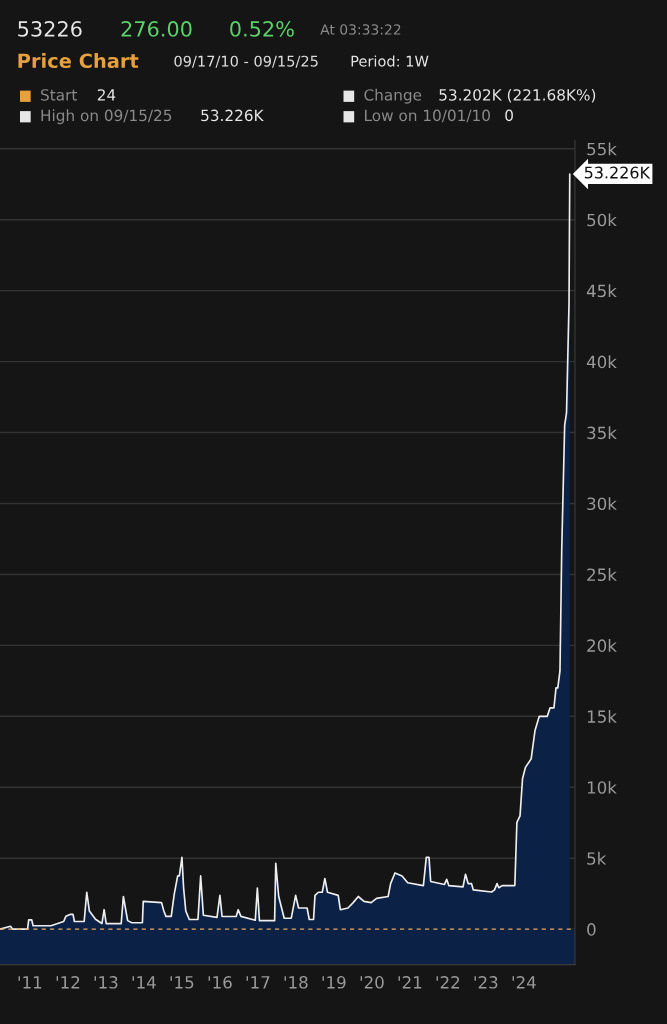 Image resolution: width=667 pixels, height=1024 pixels. What do you see at coordinates (262, 29) in the screenshot?
I see `text: 0.52%` at bounding box center [262, 29].